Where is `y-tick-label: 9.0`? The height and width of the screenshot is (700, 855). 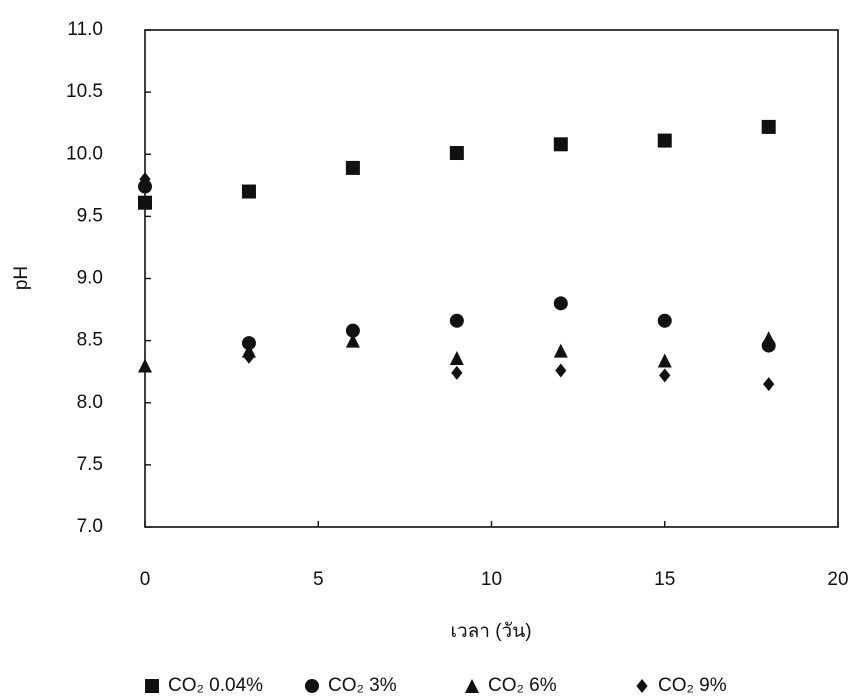 y-tick-label: 9.0 is located at coordinates (90, 278).